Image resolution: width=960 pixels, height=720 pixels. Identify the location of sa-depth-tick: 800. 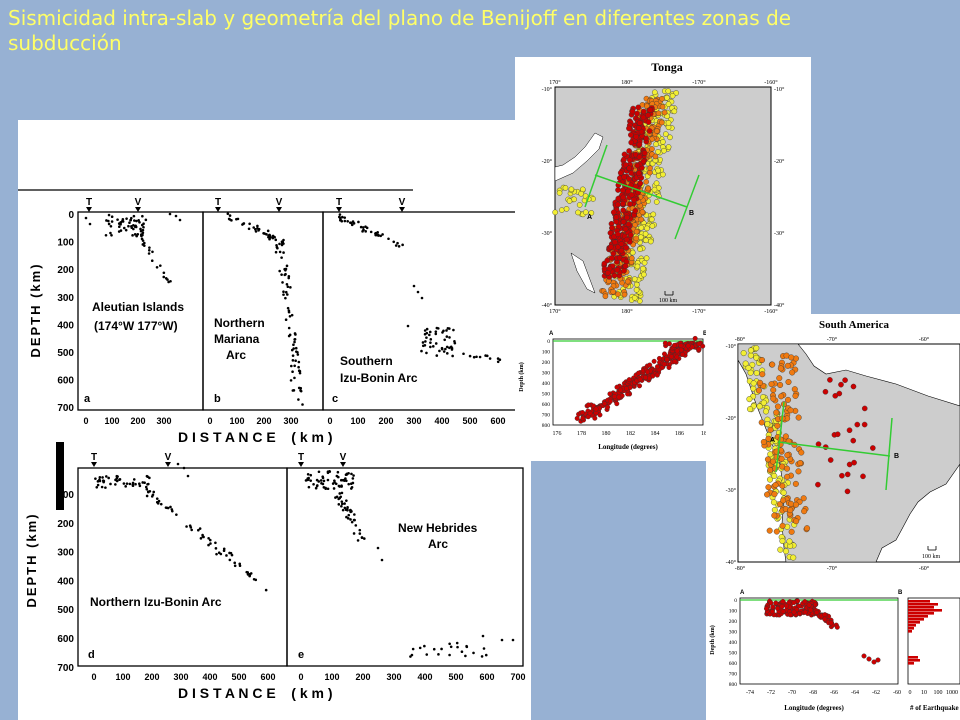
(733, 685).